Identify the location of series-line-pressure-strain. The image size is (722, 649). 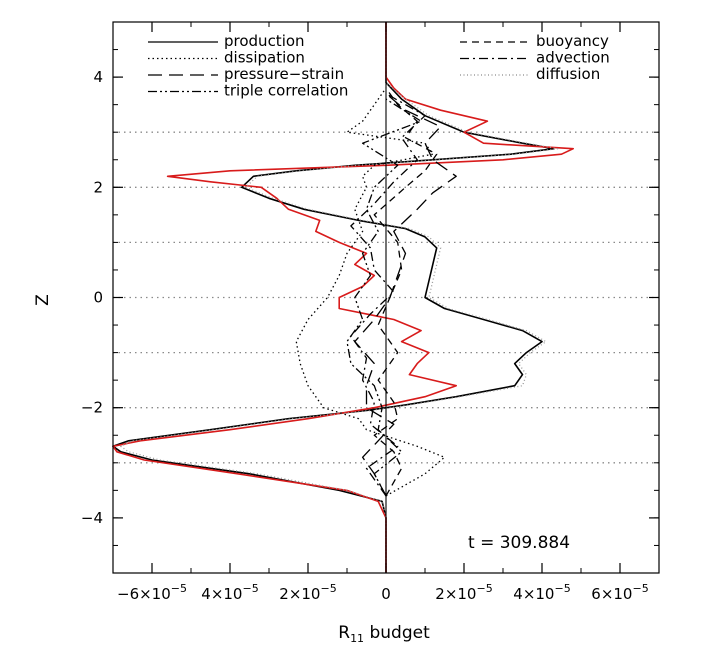
(405, 295).